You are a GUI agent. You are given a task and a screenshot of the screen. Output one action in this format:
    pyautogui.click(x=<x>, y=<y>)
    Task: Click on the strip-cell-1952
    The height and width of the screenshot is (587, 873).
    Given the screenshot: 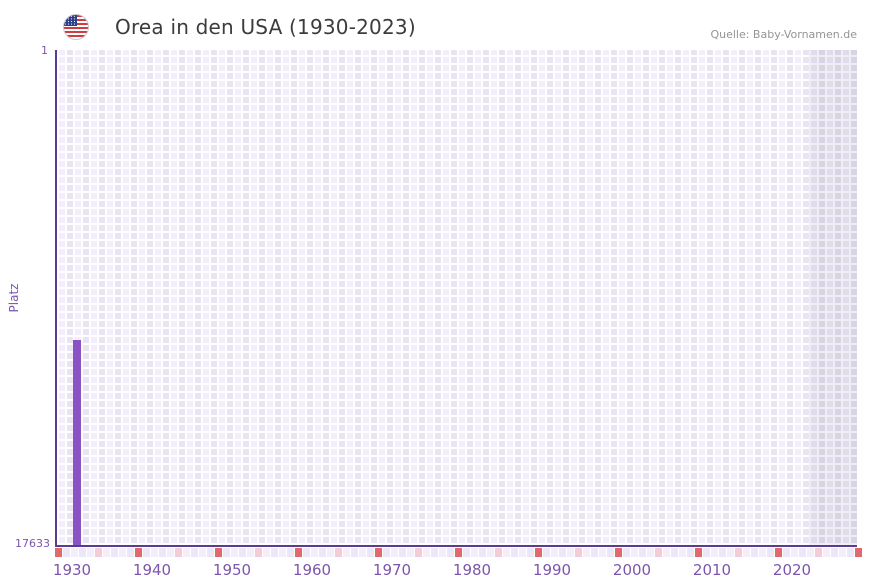 What is the action you would take?
    pyautogui.click(x=234, y=552)
    